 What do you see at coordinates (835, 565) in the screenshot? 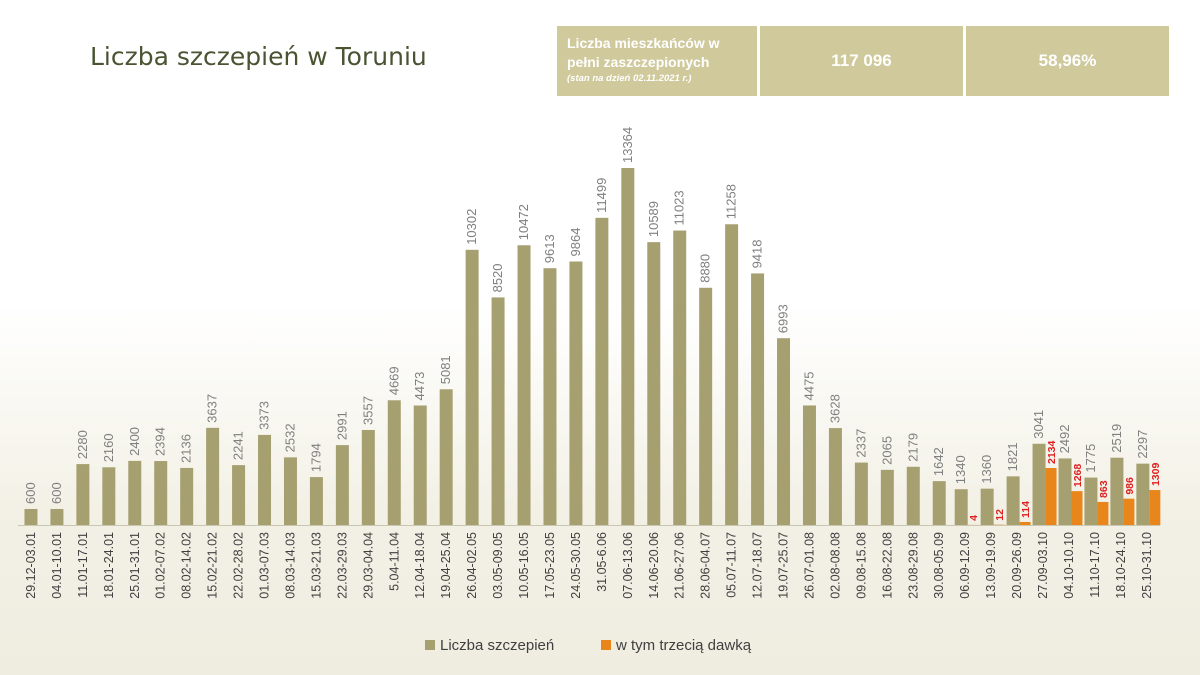
I see `x-tick-label: 02.08-08.08` at bounding box center [835, 565].